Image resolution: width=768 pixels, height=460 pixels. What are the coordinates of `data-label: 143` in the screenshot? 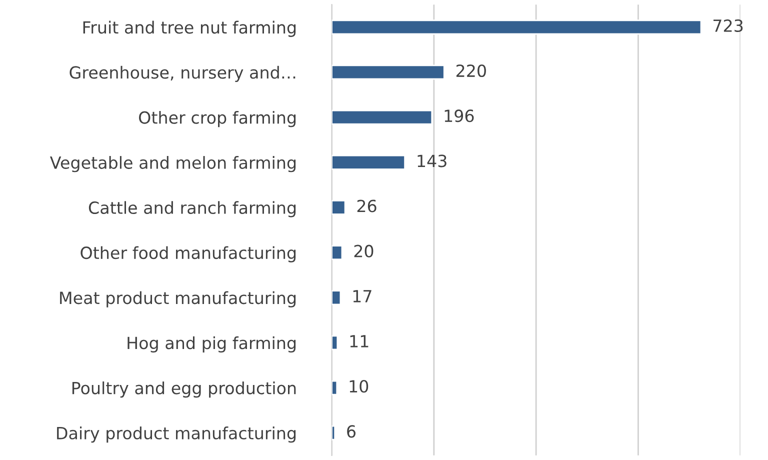 It's located at (432, 161).